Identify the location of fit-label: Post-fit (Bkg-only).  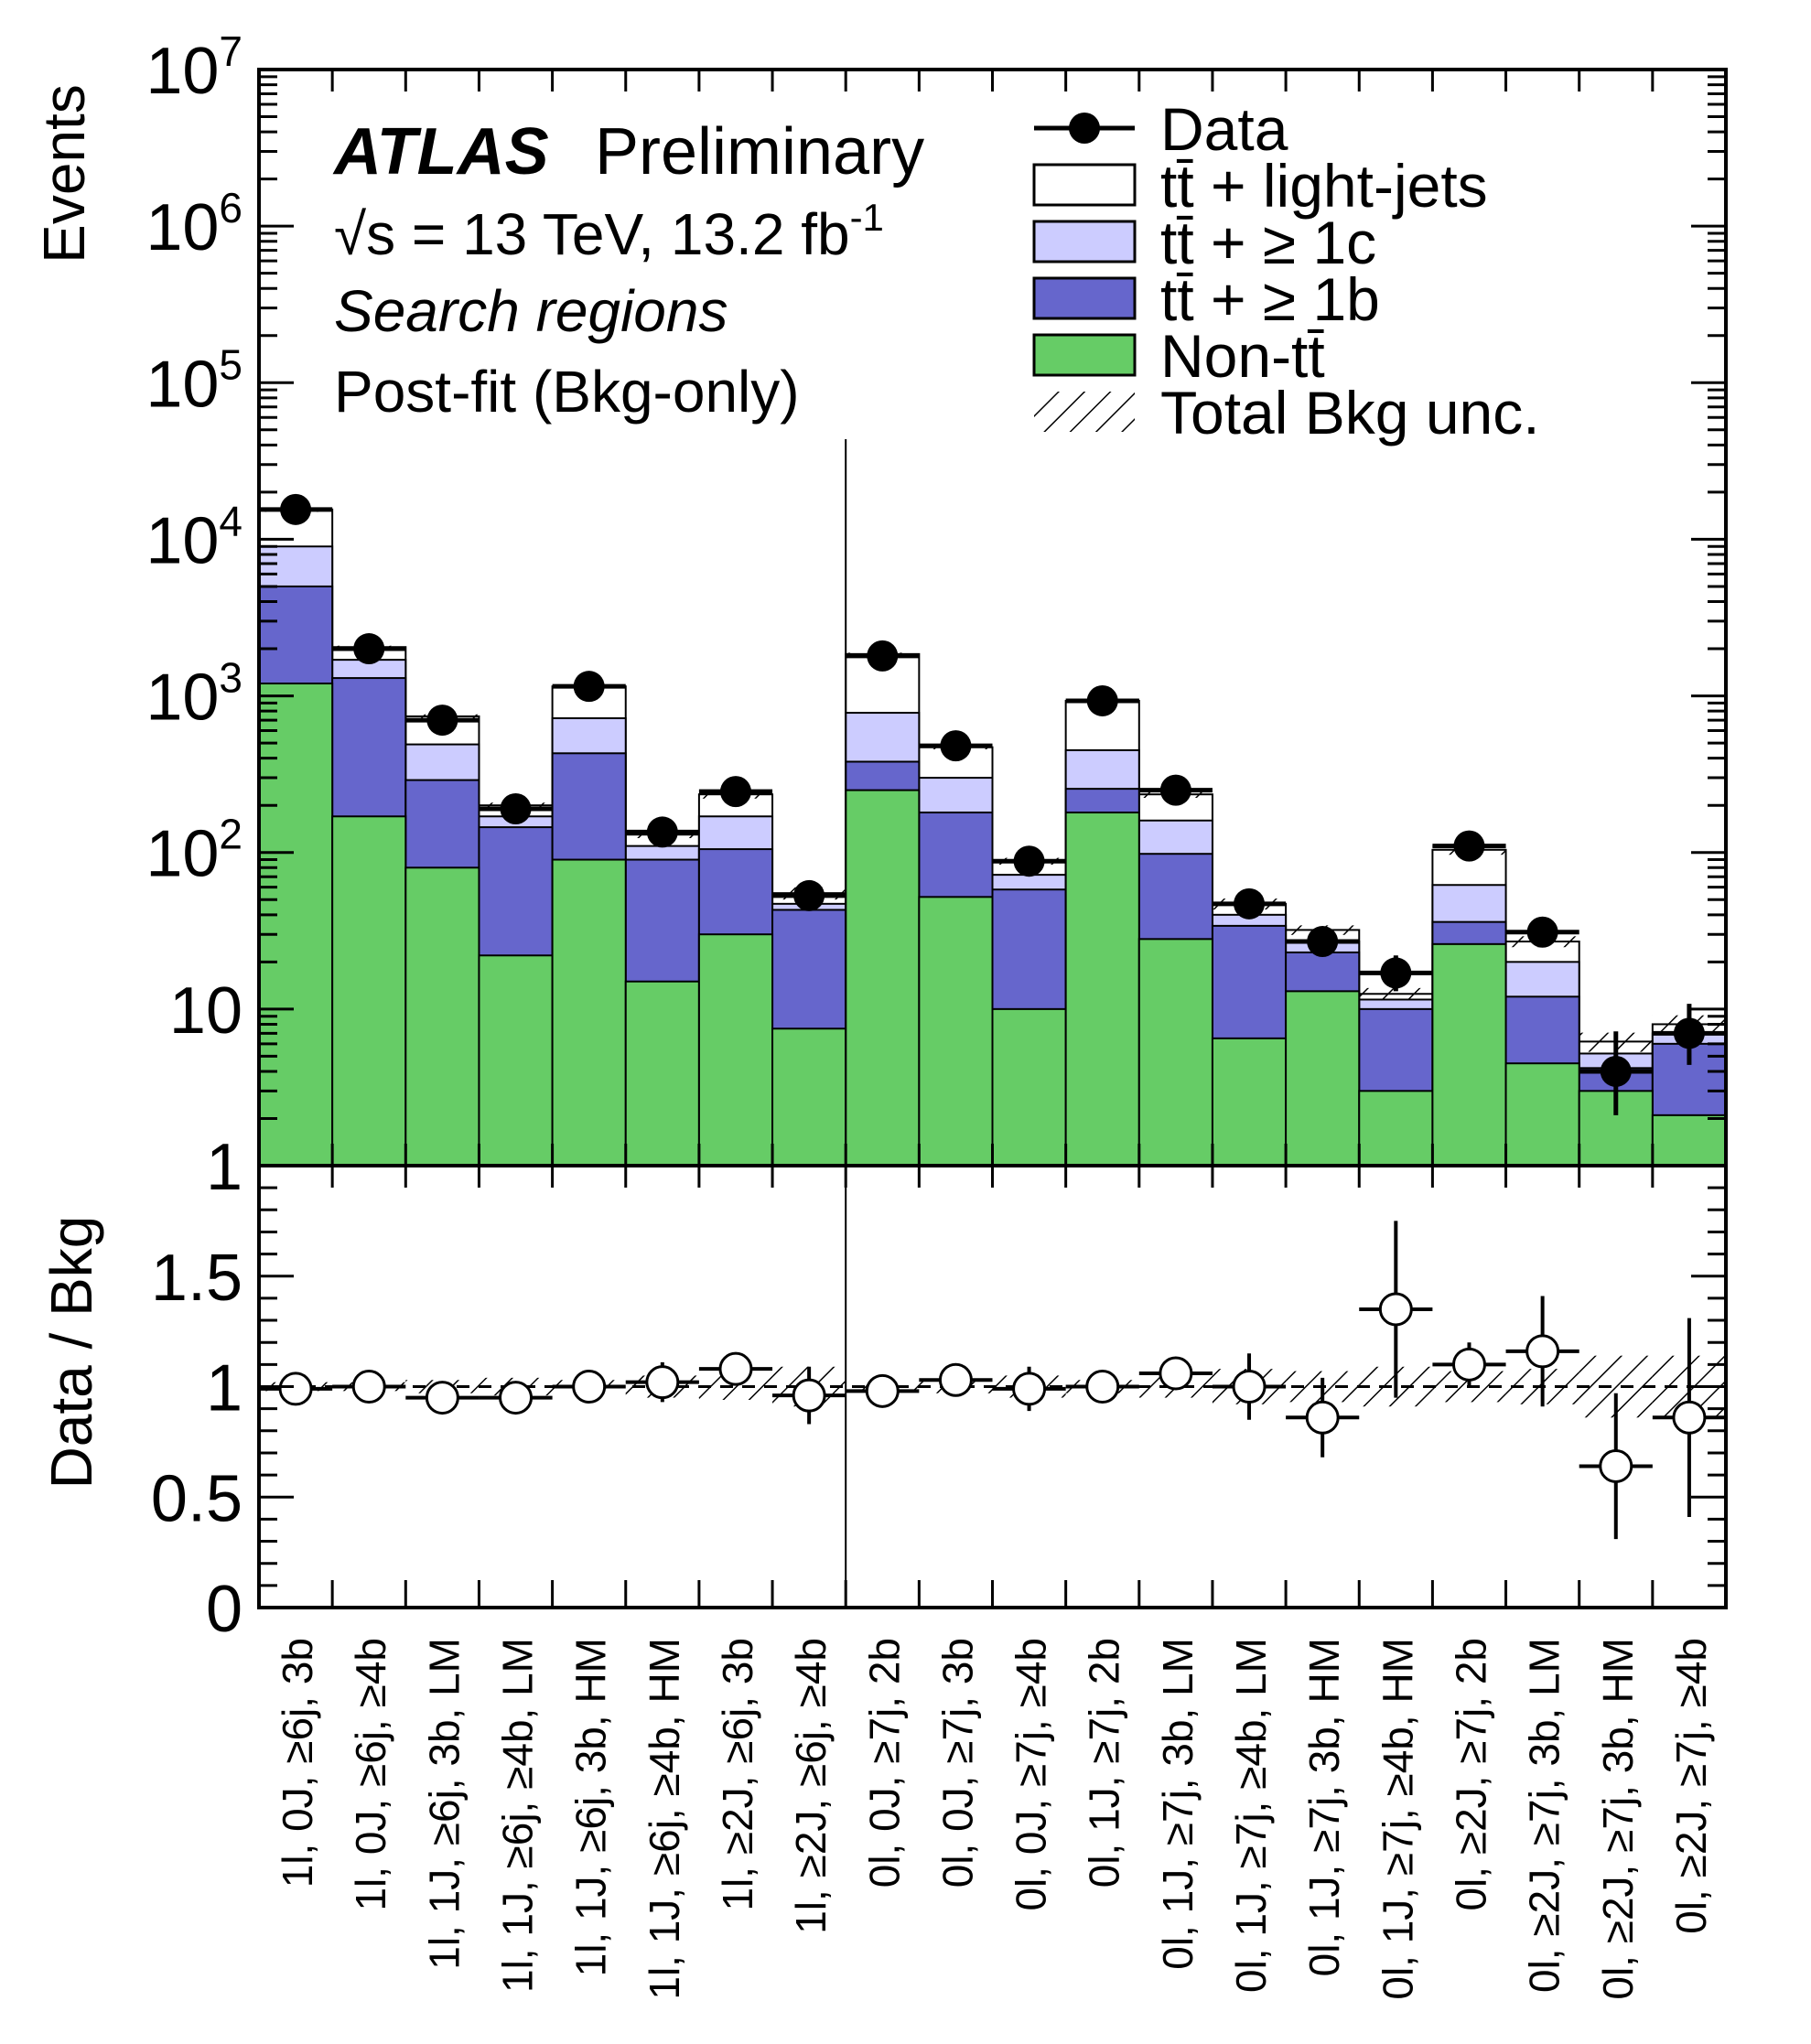
(567, 392).